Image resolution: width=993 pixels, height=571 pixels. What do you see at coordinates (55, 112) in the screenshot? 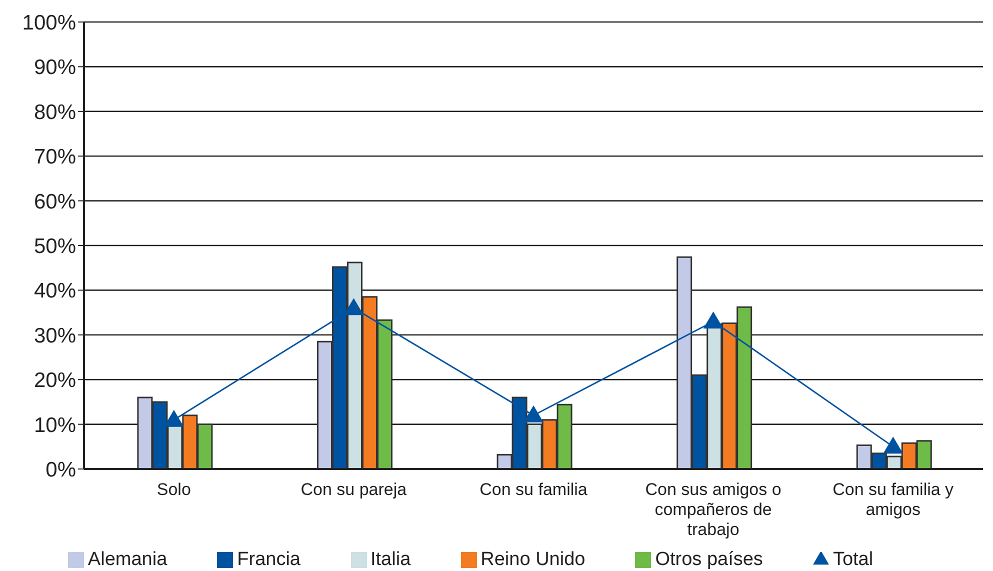
I see `y-tick-label: 80%` at bounding box center [55, 112].